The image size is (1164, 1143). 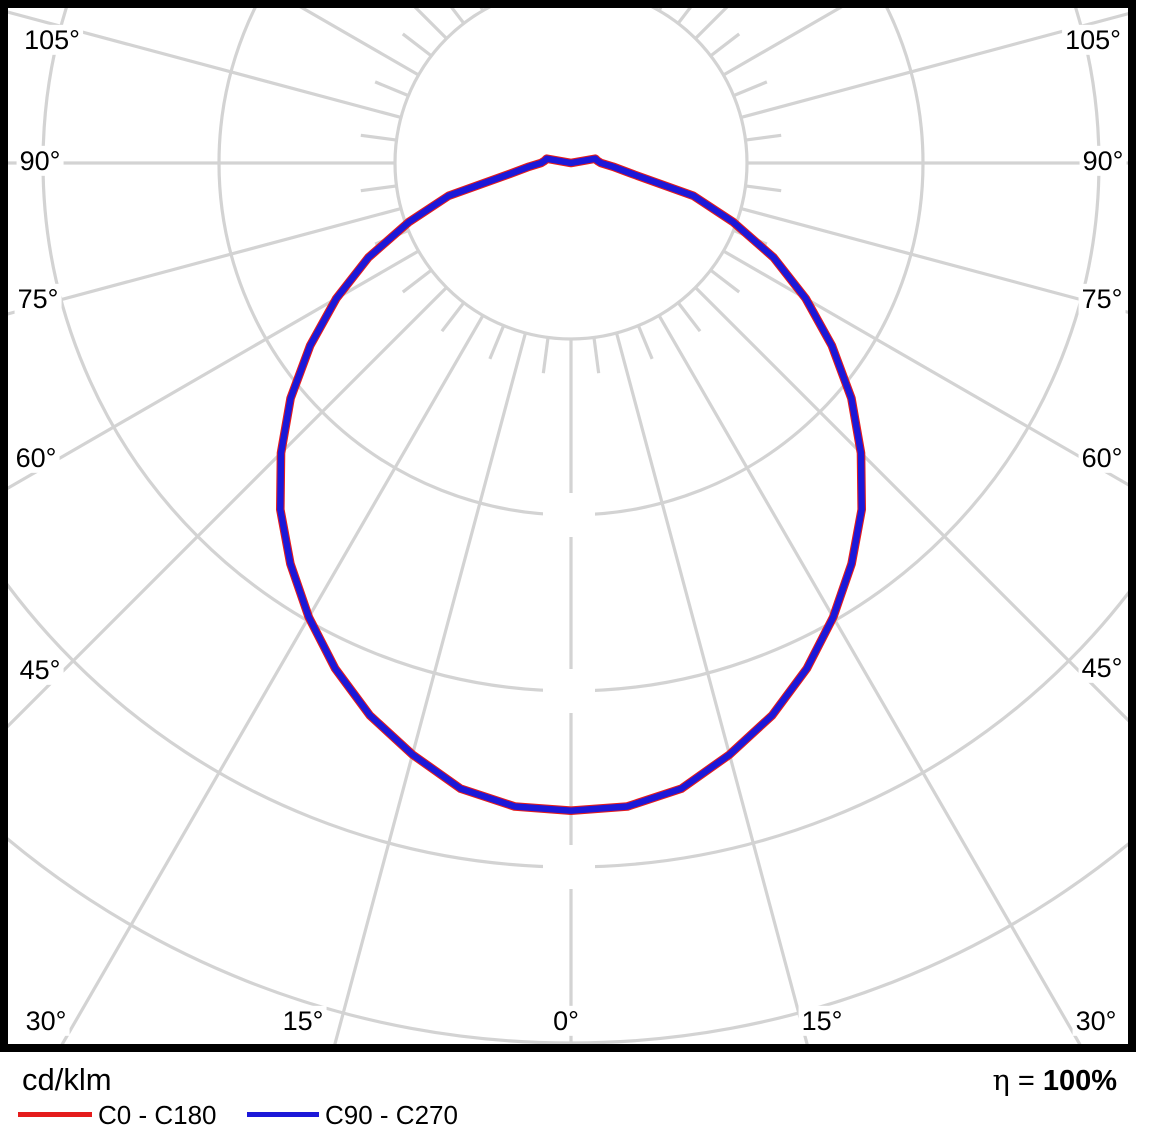 I want to click on eta-equals: =, so click(x=1026, y=1081).